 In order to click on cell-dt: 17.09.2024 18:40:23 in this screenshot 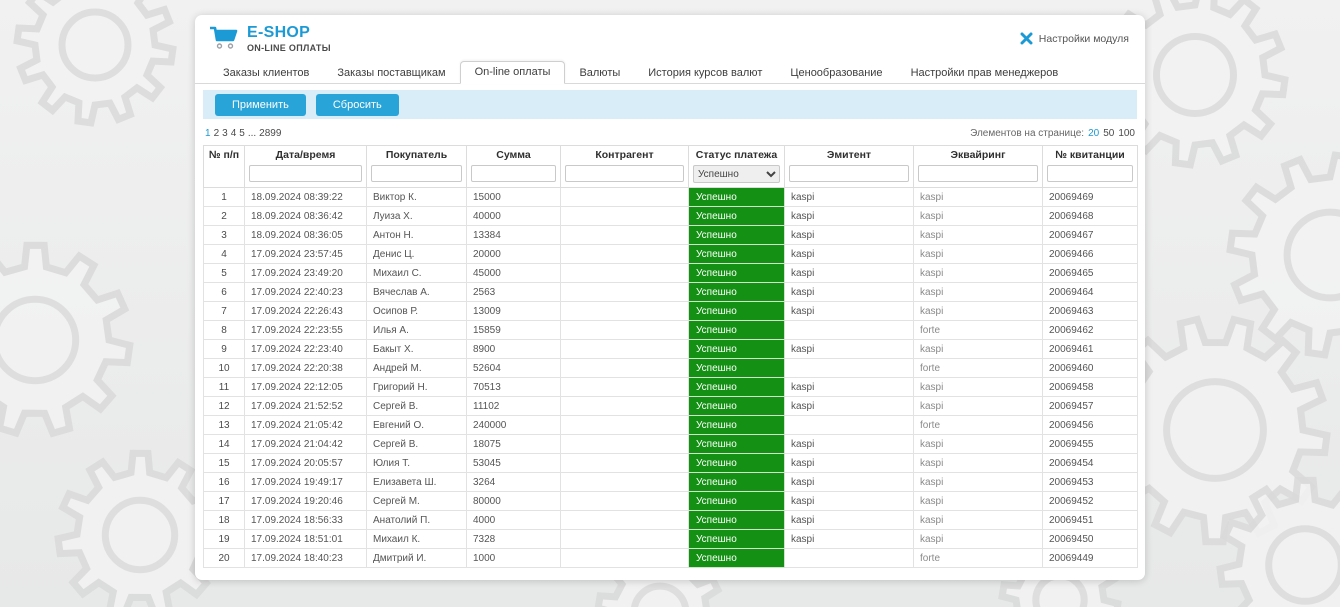, I will do `click(305, 558)`.